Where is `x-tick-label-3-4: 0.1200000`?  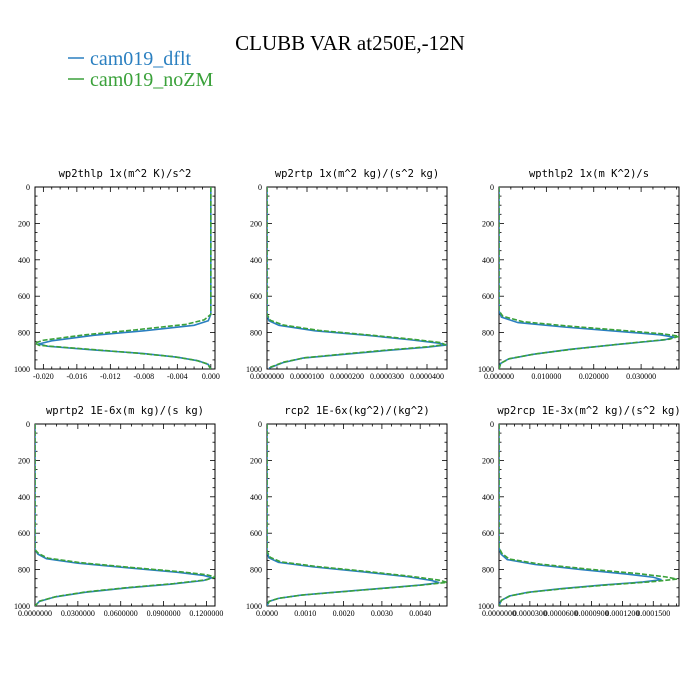
x-tick-label-3-4: 0.1200000 is located at coordinates (206, 613).